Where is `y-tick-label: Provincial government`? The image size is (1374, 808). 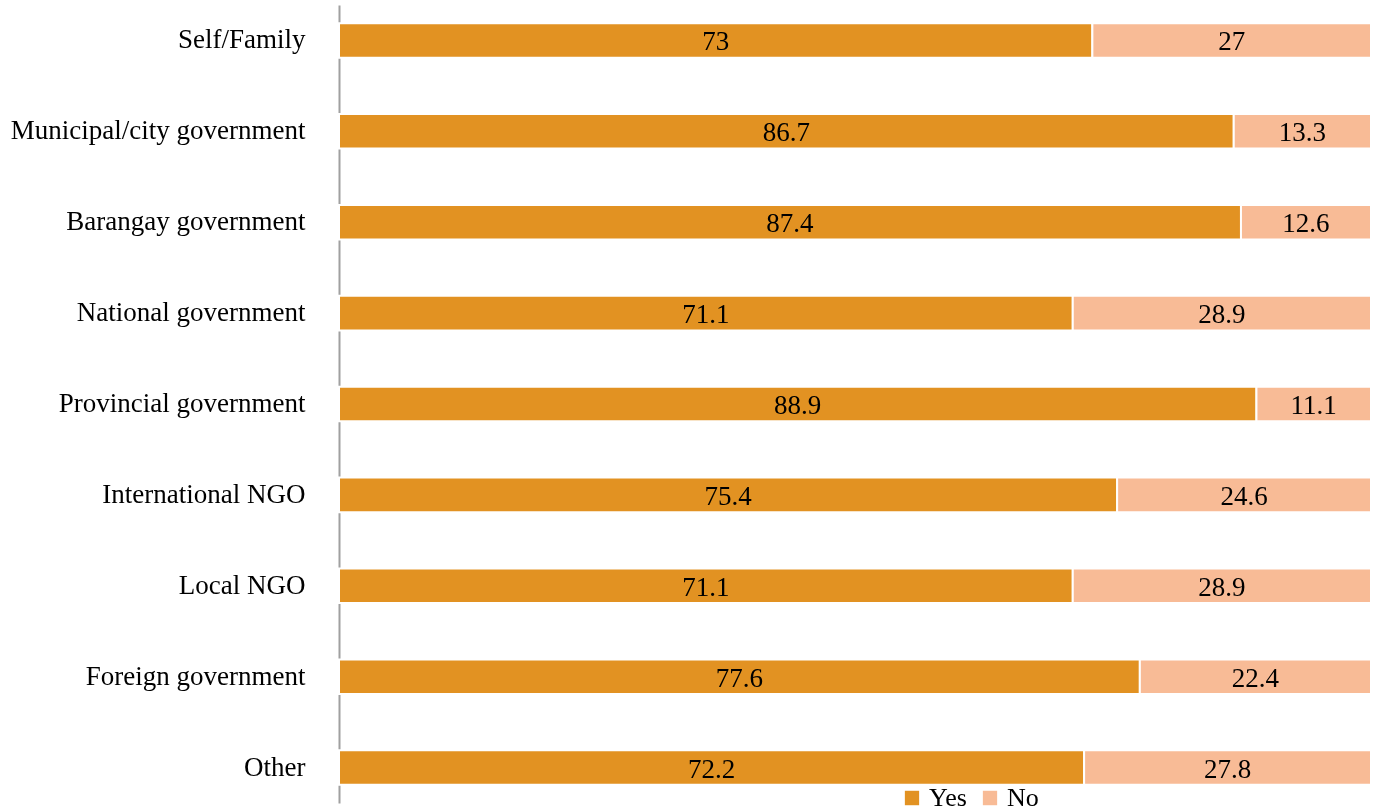
y-tick-label: Provincial government is located at coordinates (182, 403).